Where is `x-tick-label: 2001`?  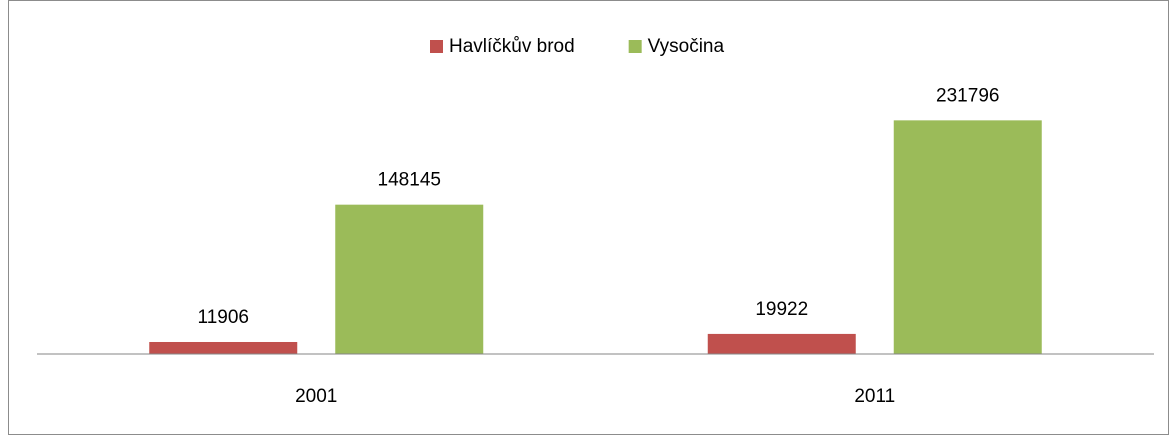
x-tick-label: 2001 is located at coordinates (316, 396).